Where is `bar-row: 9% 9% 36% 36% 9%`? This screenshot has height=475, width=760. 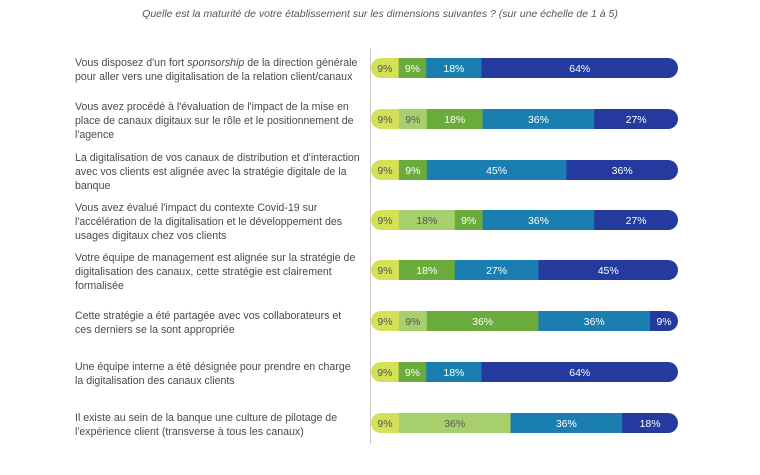 bar-row: 9% 9% 36% 36% 9% is located at coordinates (524, 321).